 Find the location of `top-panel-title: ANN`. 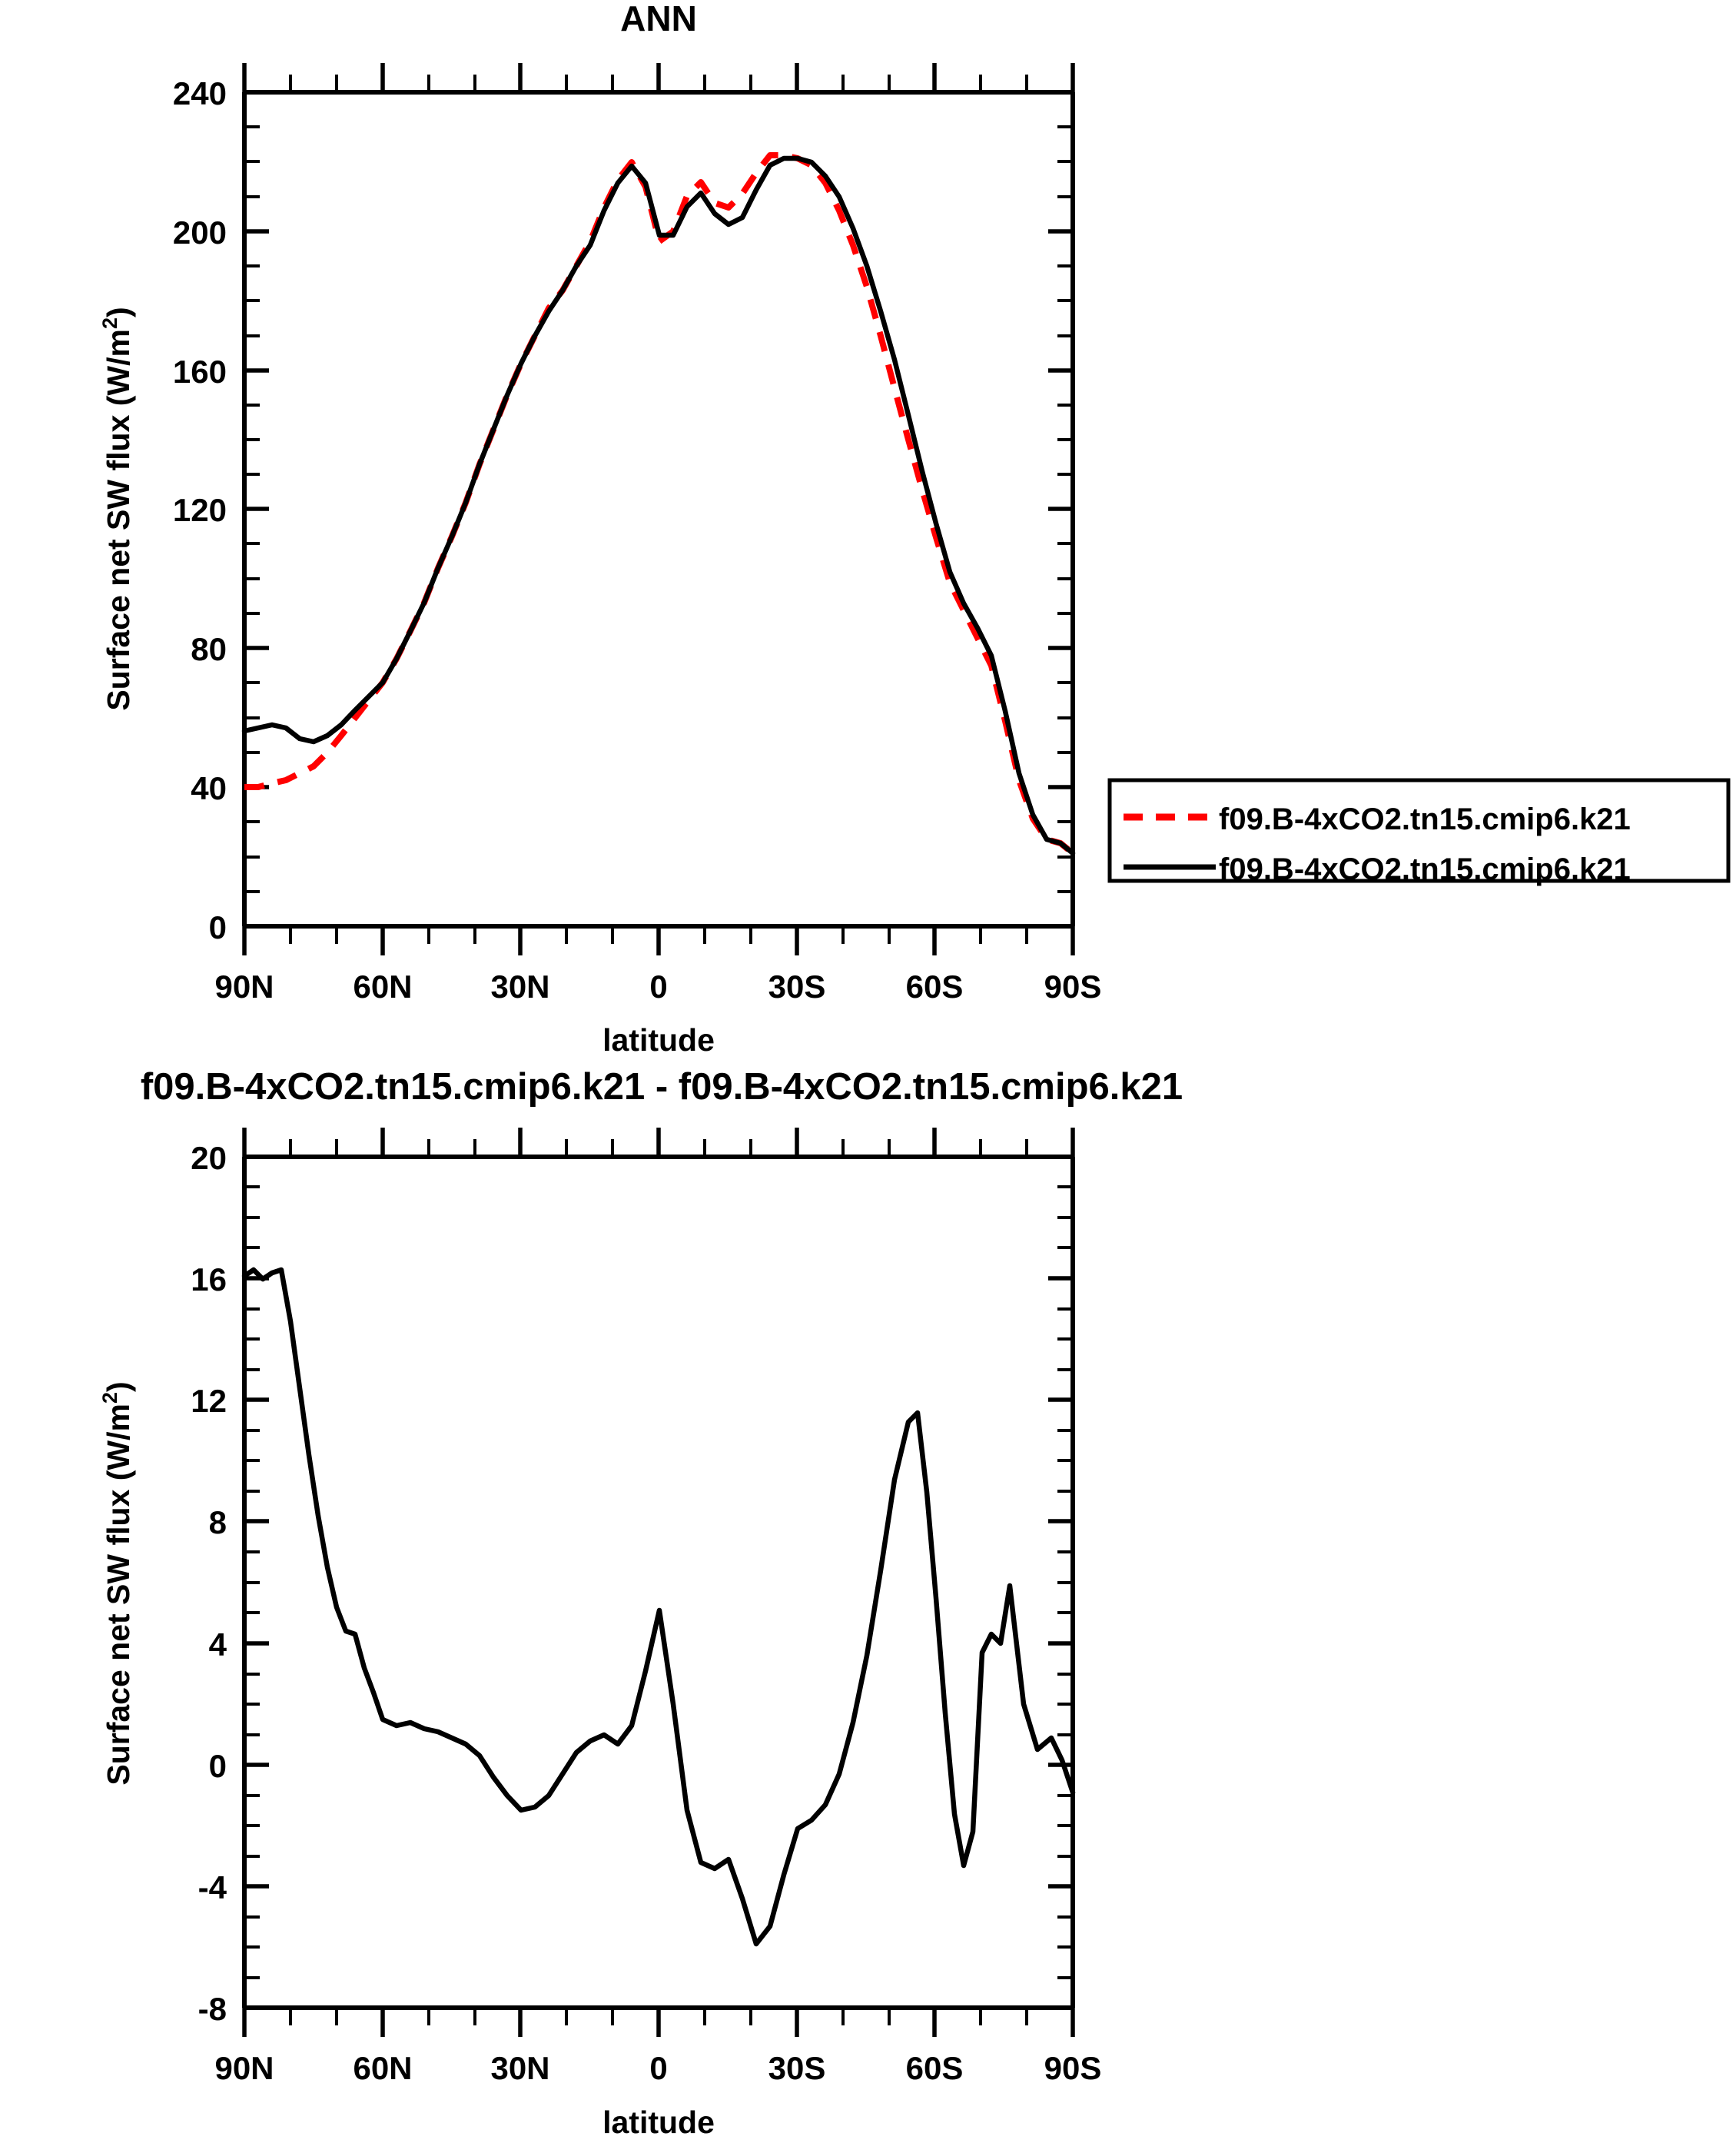

top-panel-title: ANN is located at coordinates (658, 19).